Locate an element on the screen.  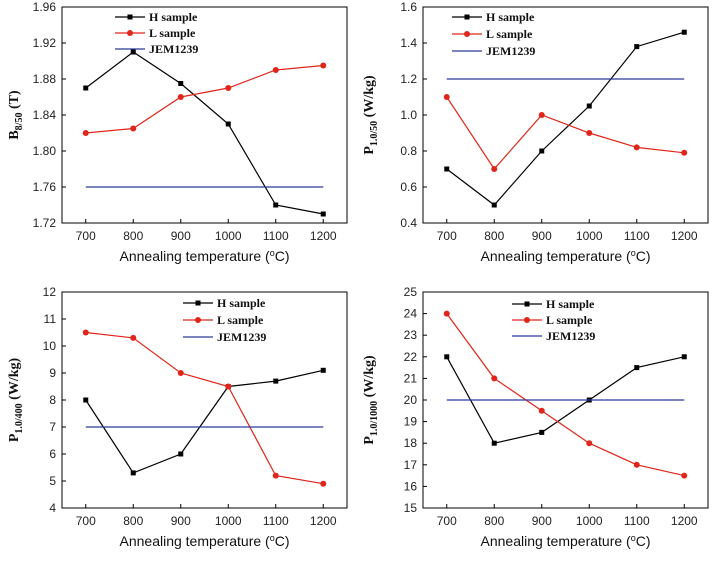
y-tick-label: 16 is located at coordinates (411, 486).